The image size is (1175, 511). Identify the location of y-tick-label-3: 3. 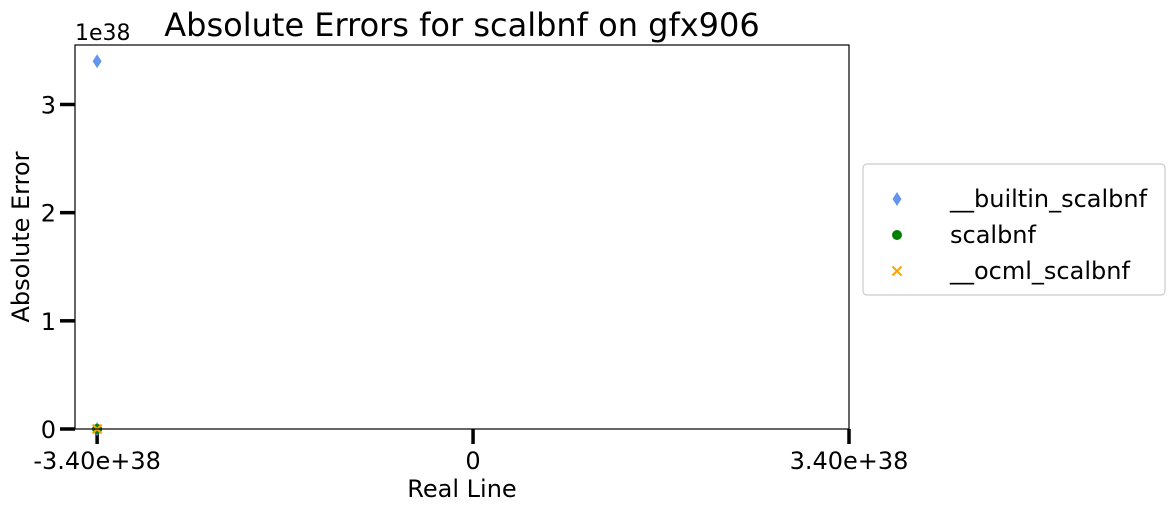
(48, 105).